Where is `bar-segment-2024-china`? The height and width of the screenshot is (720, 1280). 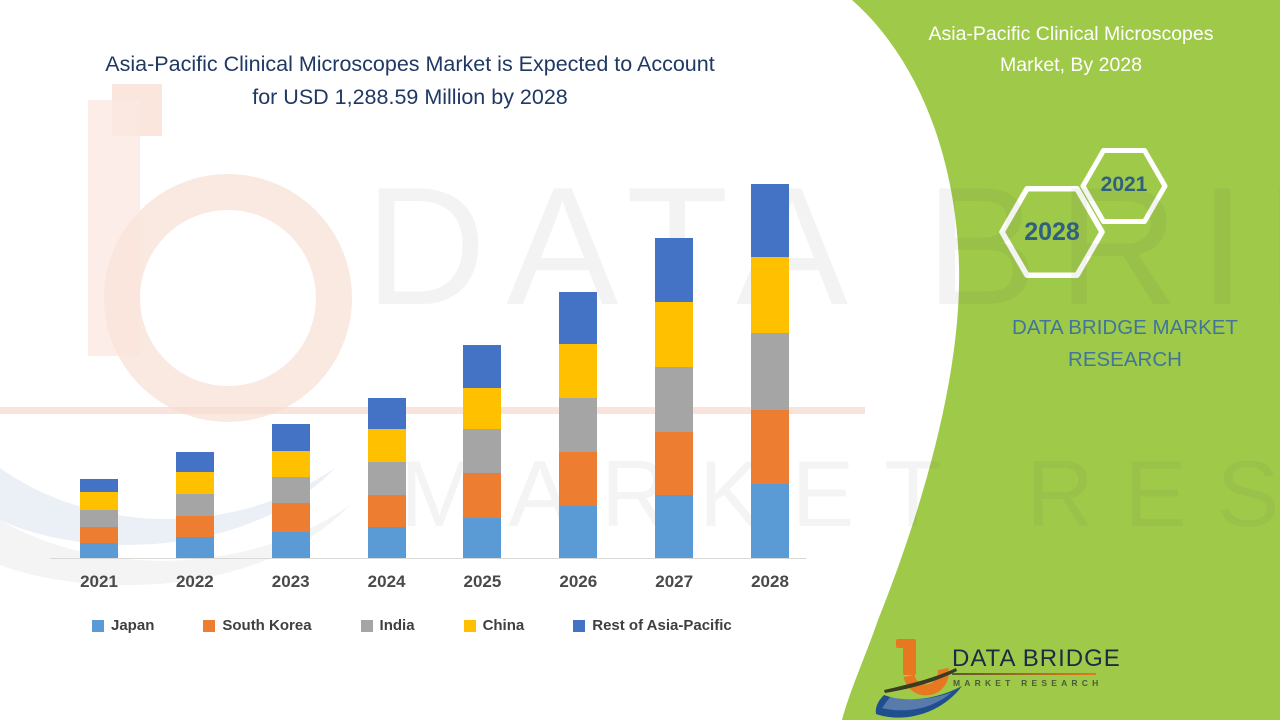 bar-segment-2024-china is located at coordinates (386, 446).